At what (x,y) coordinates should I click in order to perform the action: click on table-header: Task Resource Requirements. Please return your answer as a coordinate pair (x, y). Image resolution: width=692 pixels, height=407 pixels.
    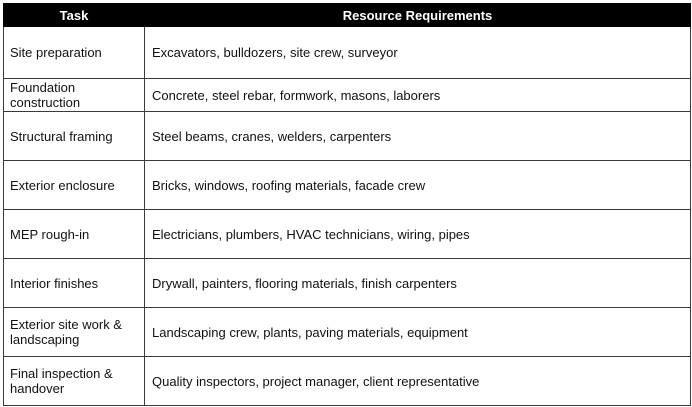
    Looking at the image, I should click on (347, 15).